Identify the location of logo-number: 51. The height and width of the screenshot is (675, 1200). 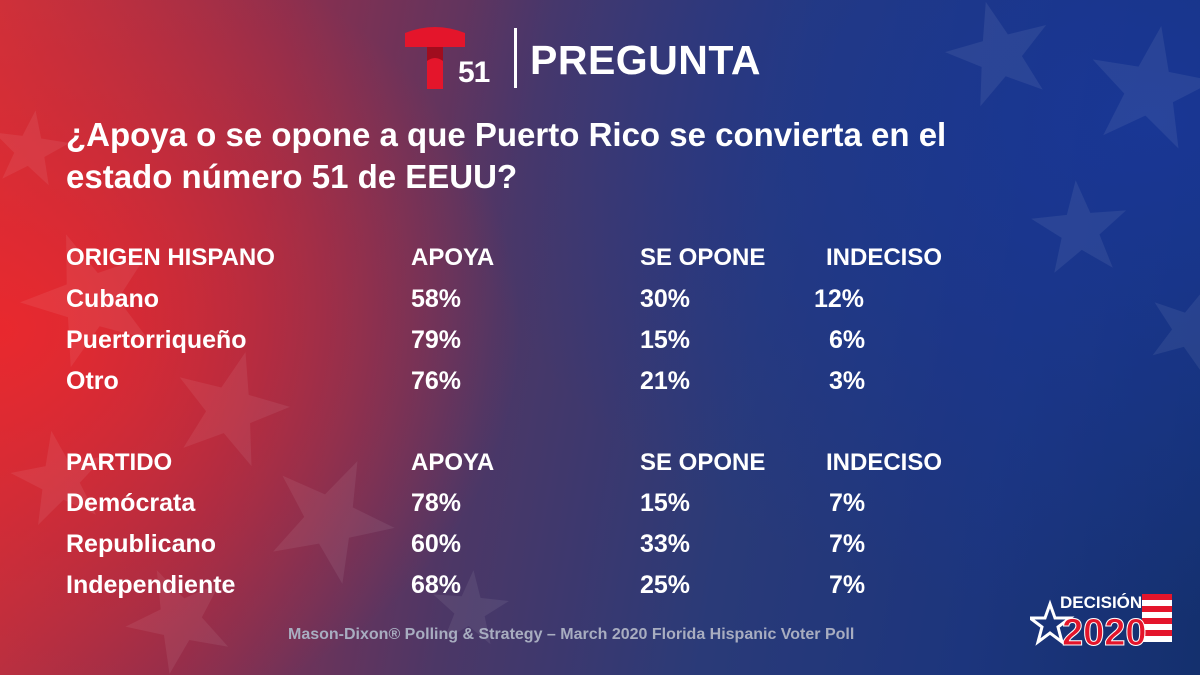
(474, 72).